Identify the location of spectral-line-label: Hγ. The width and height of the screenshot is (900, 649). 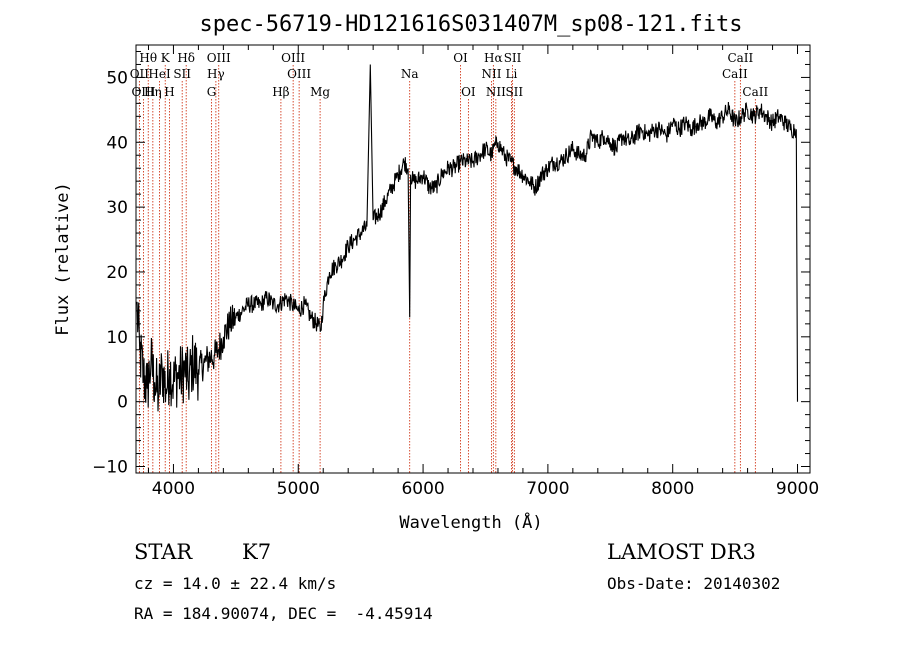
(216, 74).